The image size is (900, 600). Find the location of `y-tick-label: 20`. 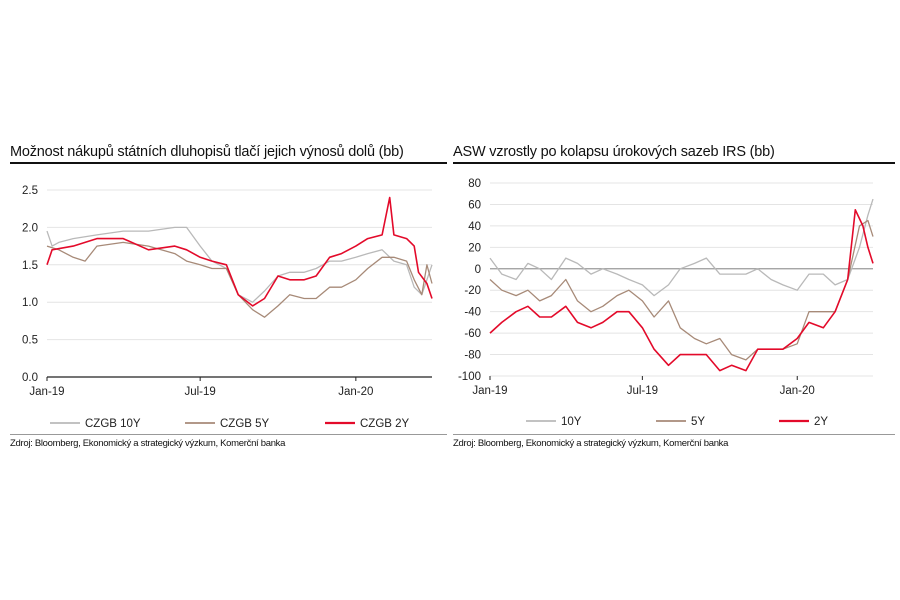

y-tick-label: 20 is located at coordinates (474, 248).